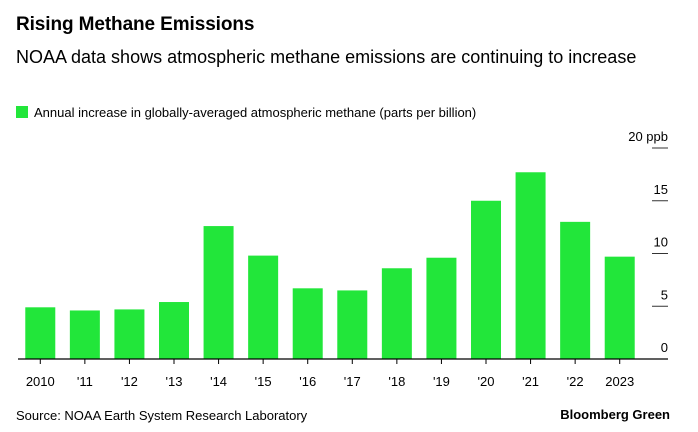 The image size is (698, 432). Describe the element at coordinates (40, 381) in the screenshot. I see `x-tick-label: 2010` at that location.